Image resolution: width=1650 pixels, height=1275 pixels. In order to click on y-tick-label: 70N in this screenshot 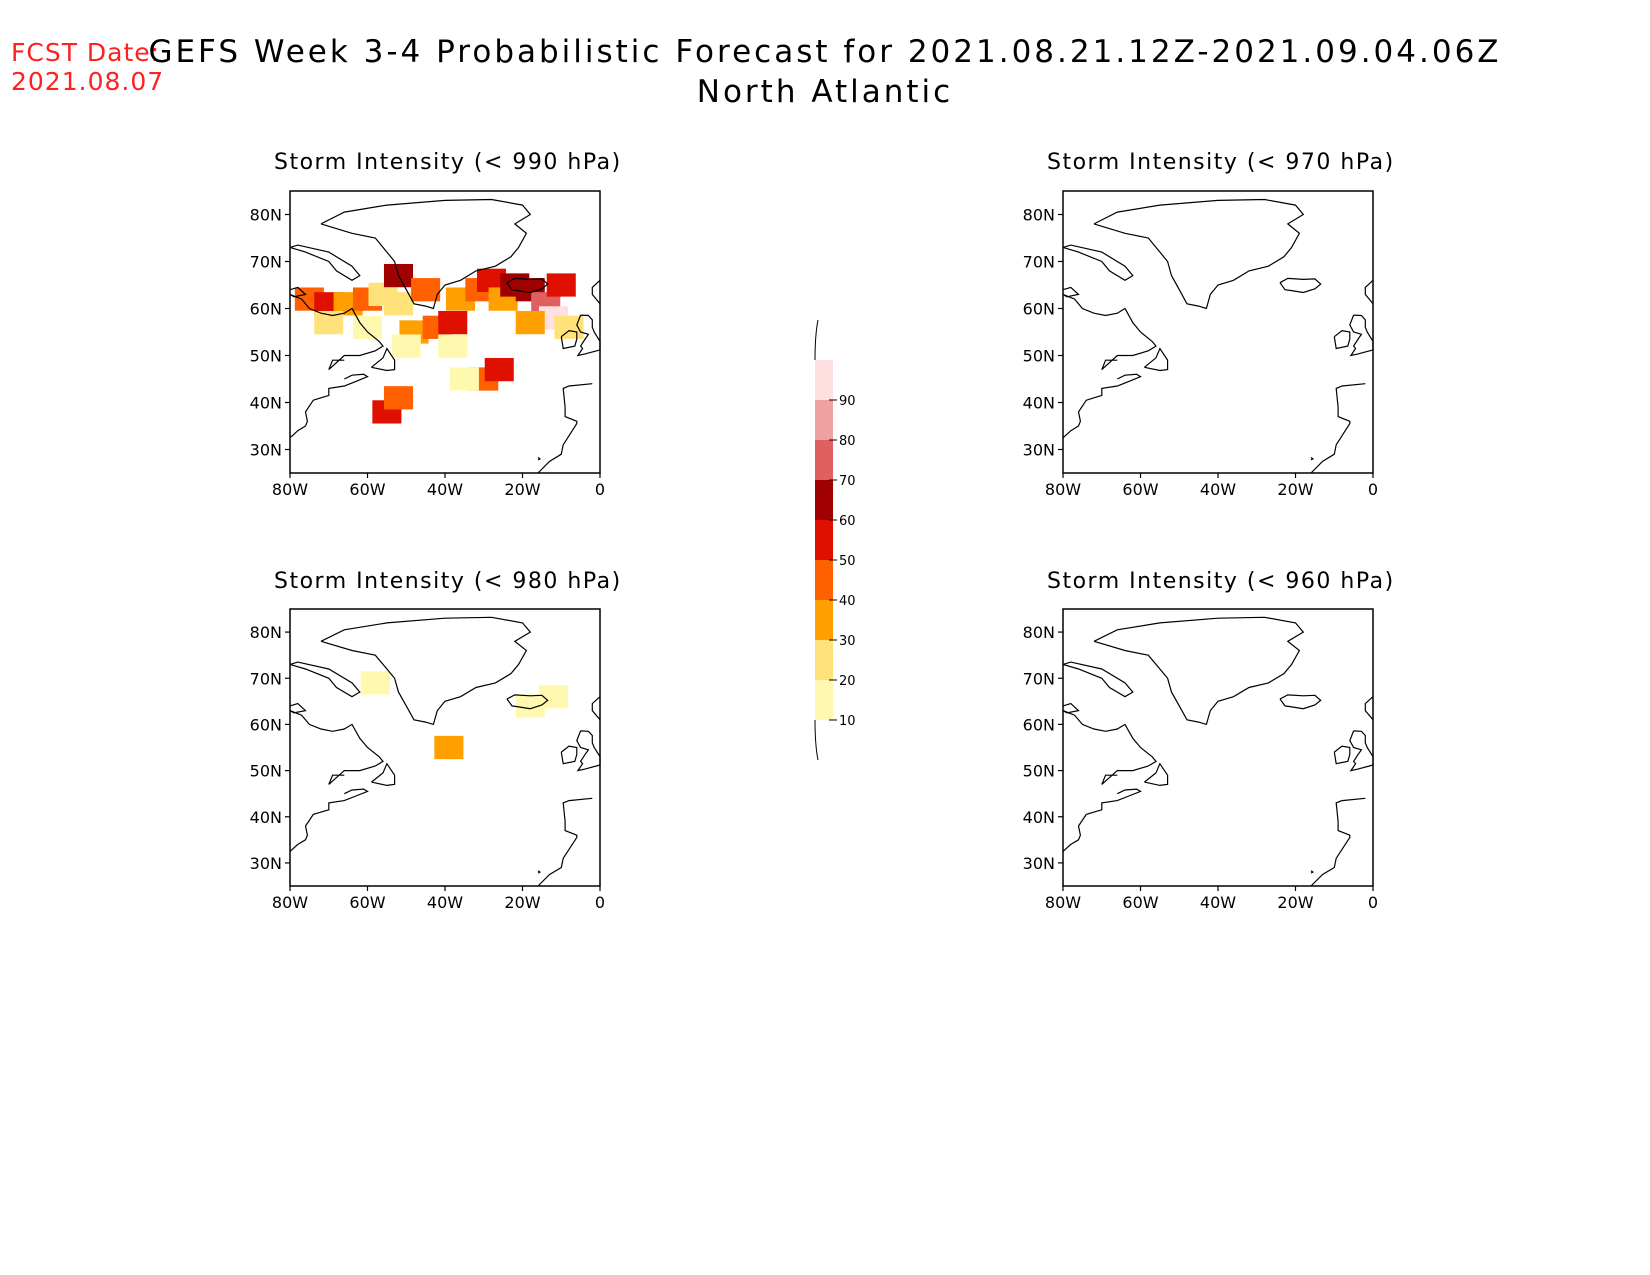, I will do `click(1039, 678)`.